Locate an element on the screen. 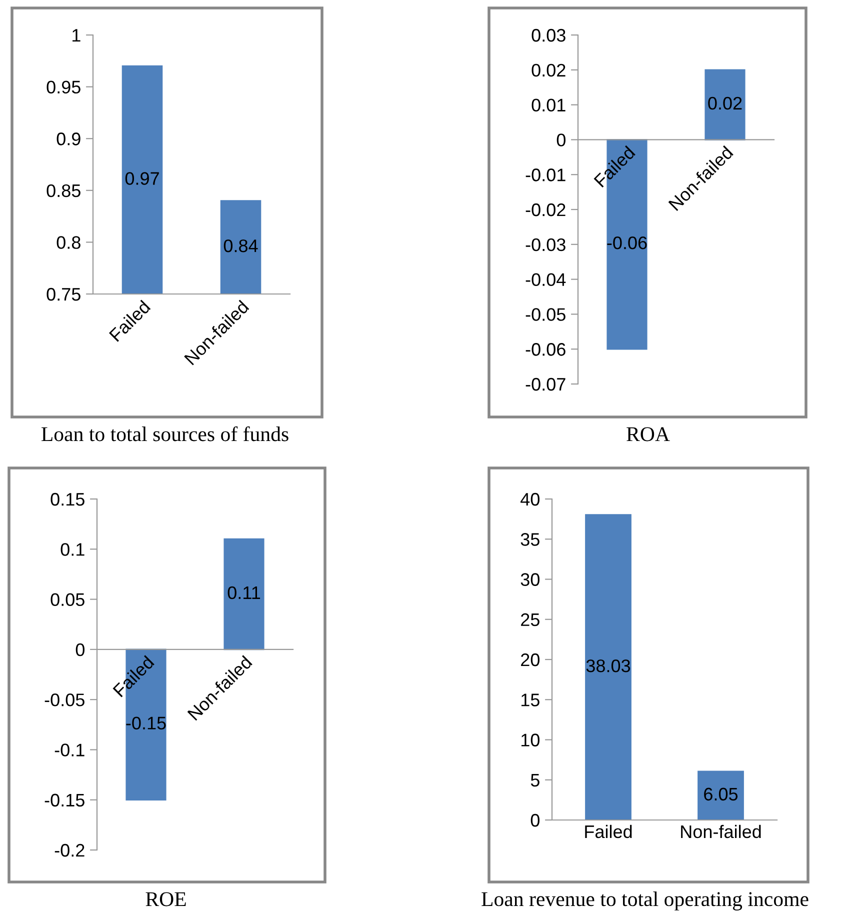 The height and width of the screenshot is (917, 855). y-tick-label: 0.03 is located at coordinates (549, 35).